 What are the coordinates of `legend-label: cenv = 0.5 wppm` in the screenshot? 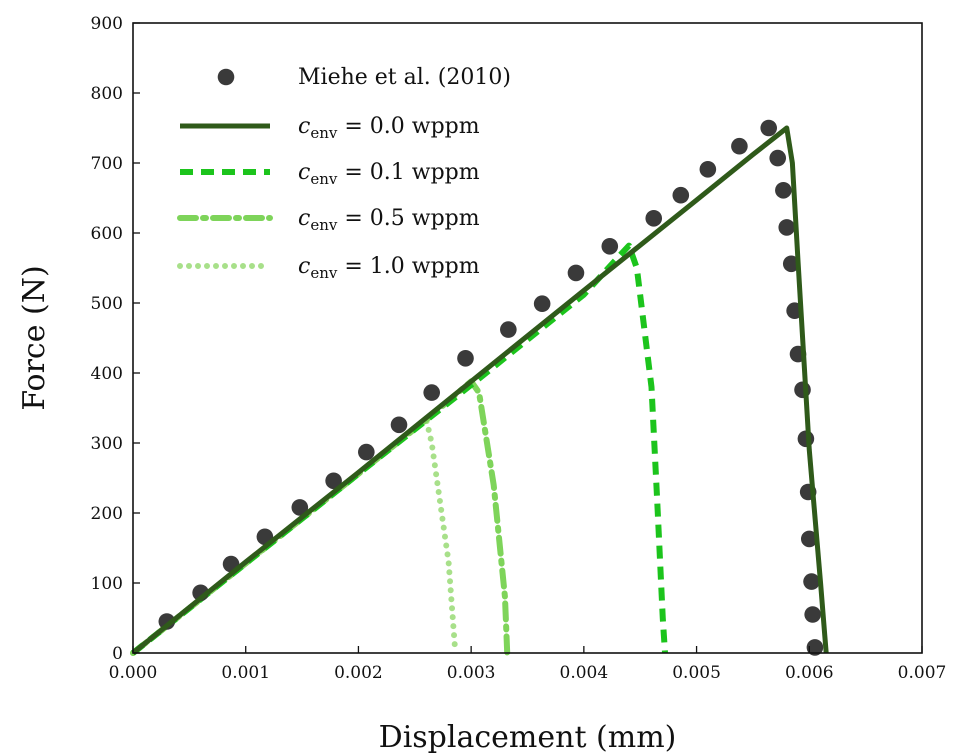 It's located at (389, 220).